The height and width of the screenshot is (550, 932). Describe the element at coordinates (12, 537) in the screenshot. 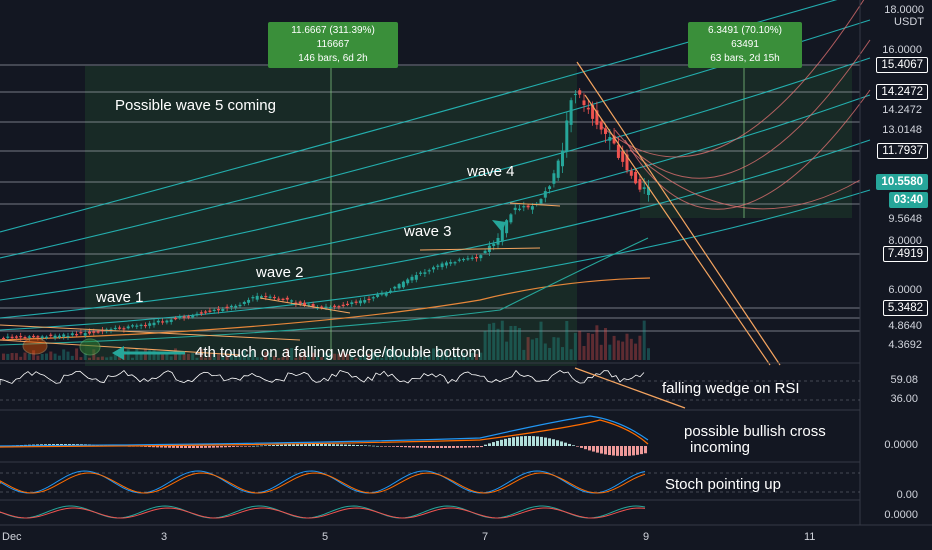

I see `x-axis-label: Dec` at that location.